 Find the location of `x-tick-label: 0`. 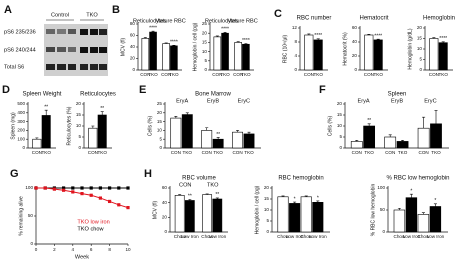

x-tick-label: 0 is located at coordinates (36, 249).